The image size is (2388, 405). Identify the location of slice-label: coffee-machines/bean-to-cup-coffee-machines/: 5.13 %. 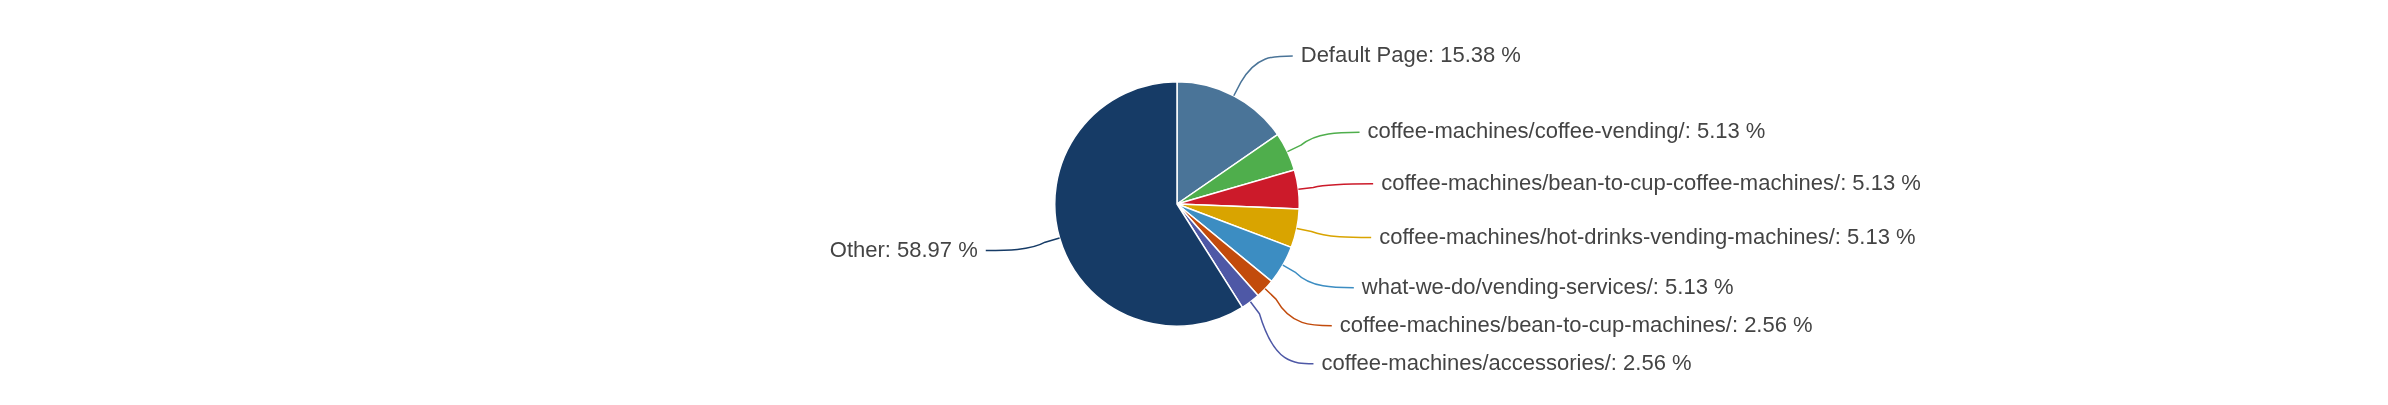
(1651, 182).